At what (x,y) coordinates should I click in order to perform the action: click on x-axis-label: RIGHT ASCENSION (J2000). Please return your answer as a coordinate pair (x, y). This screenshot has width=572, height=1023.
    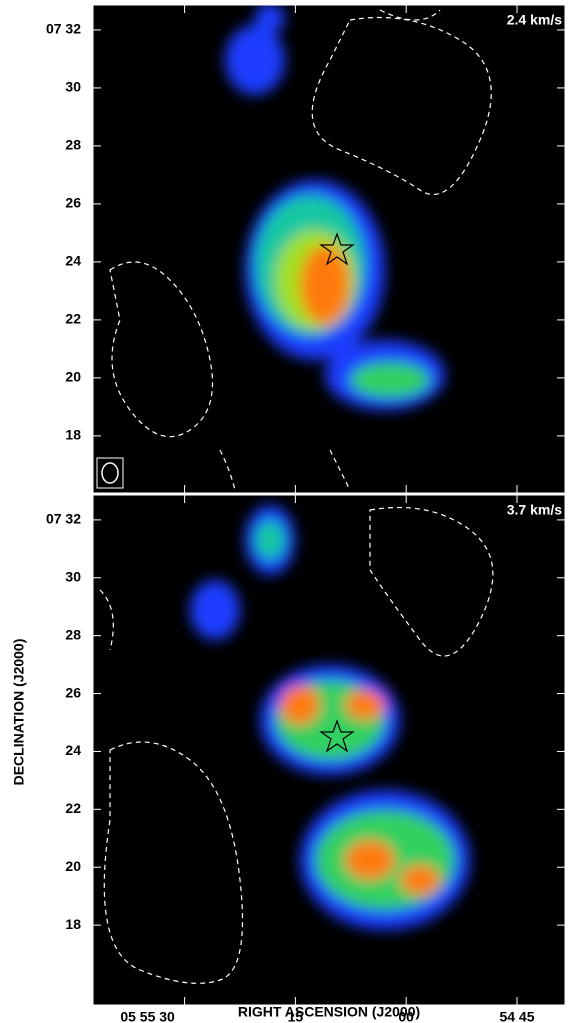
    Looking at the image, I should click on (329, 1012).